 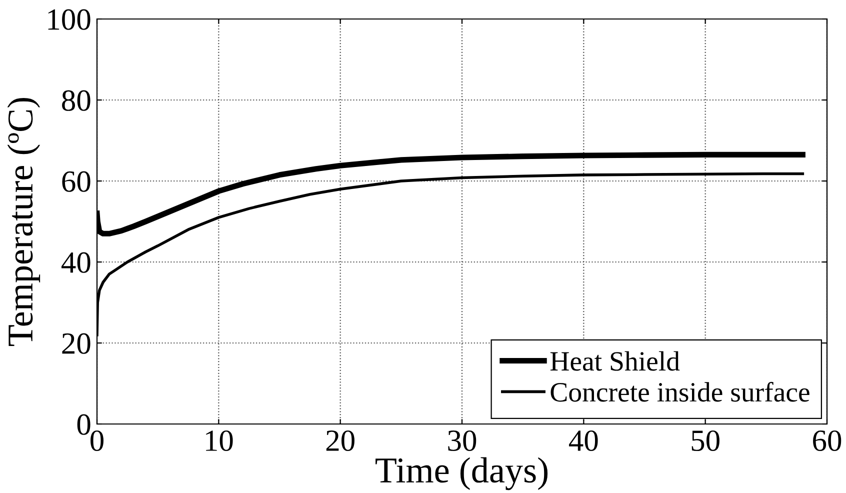 What do you see at coordinates (462, 441) in the screenshot?
I see `x-tick-label: 30` at bounding box center [462, 441].